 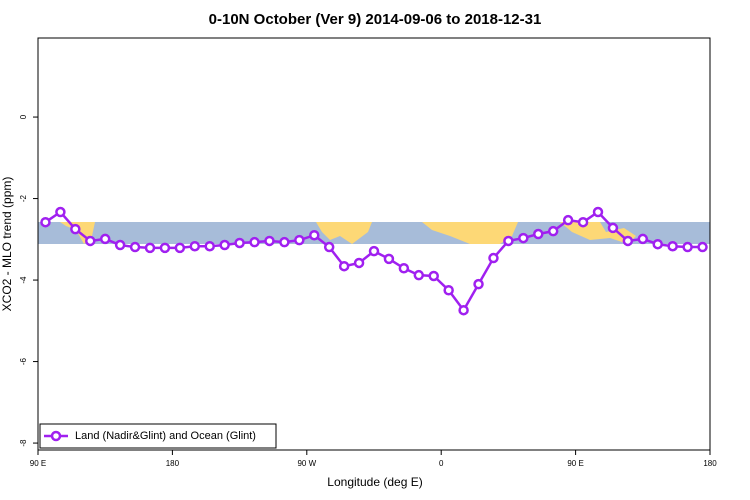 I want to click on ocean-band, so click(x=374, y=233).